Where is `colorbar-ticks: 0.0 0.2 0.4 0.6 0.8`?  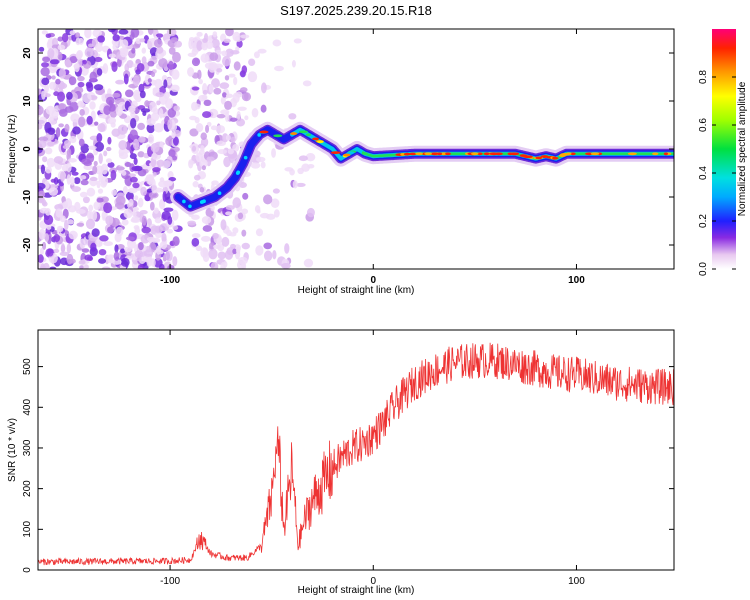
colorbar-ticks: 0.0 0.2 0.4 0.6 0.8 is located at coordinates (717, 173).